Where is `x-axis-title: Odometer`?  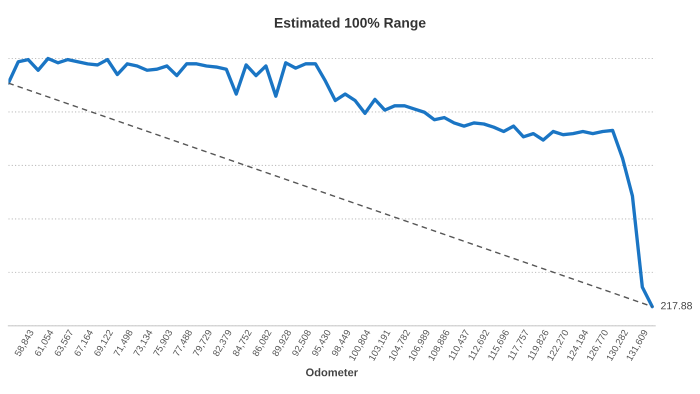
x-axis-title: Odometer is located at coordinates (332, 372).